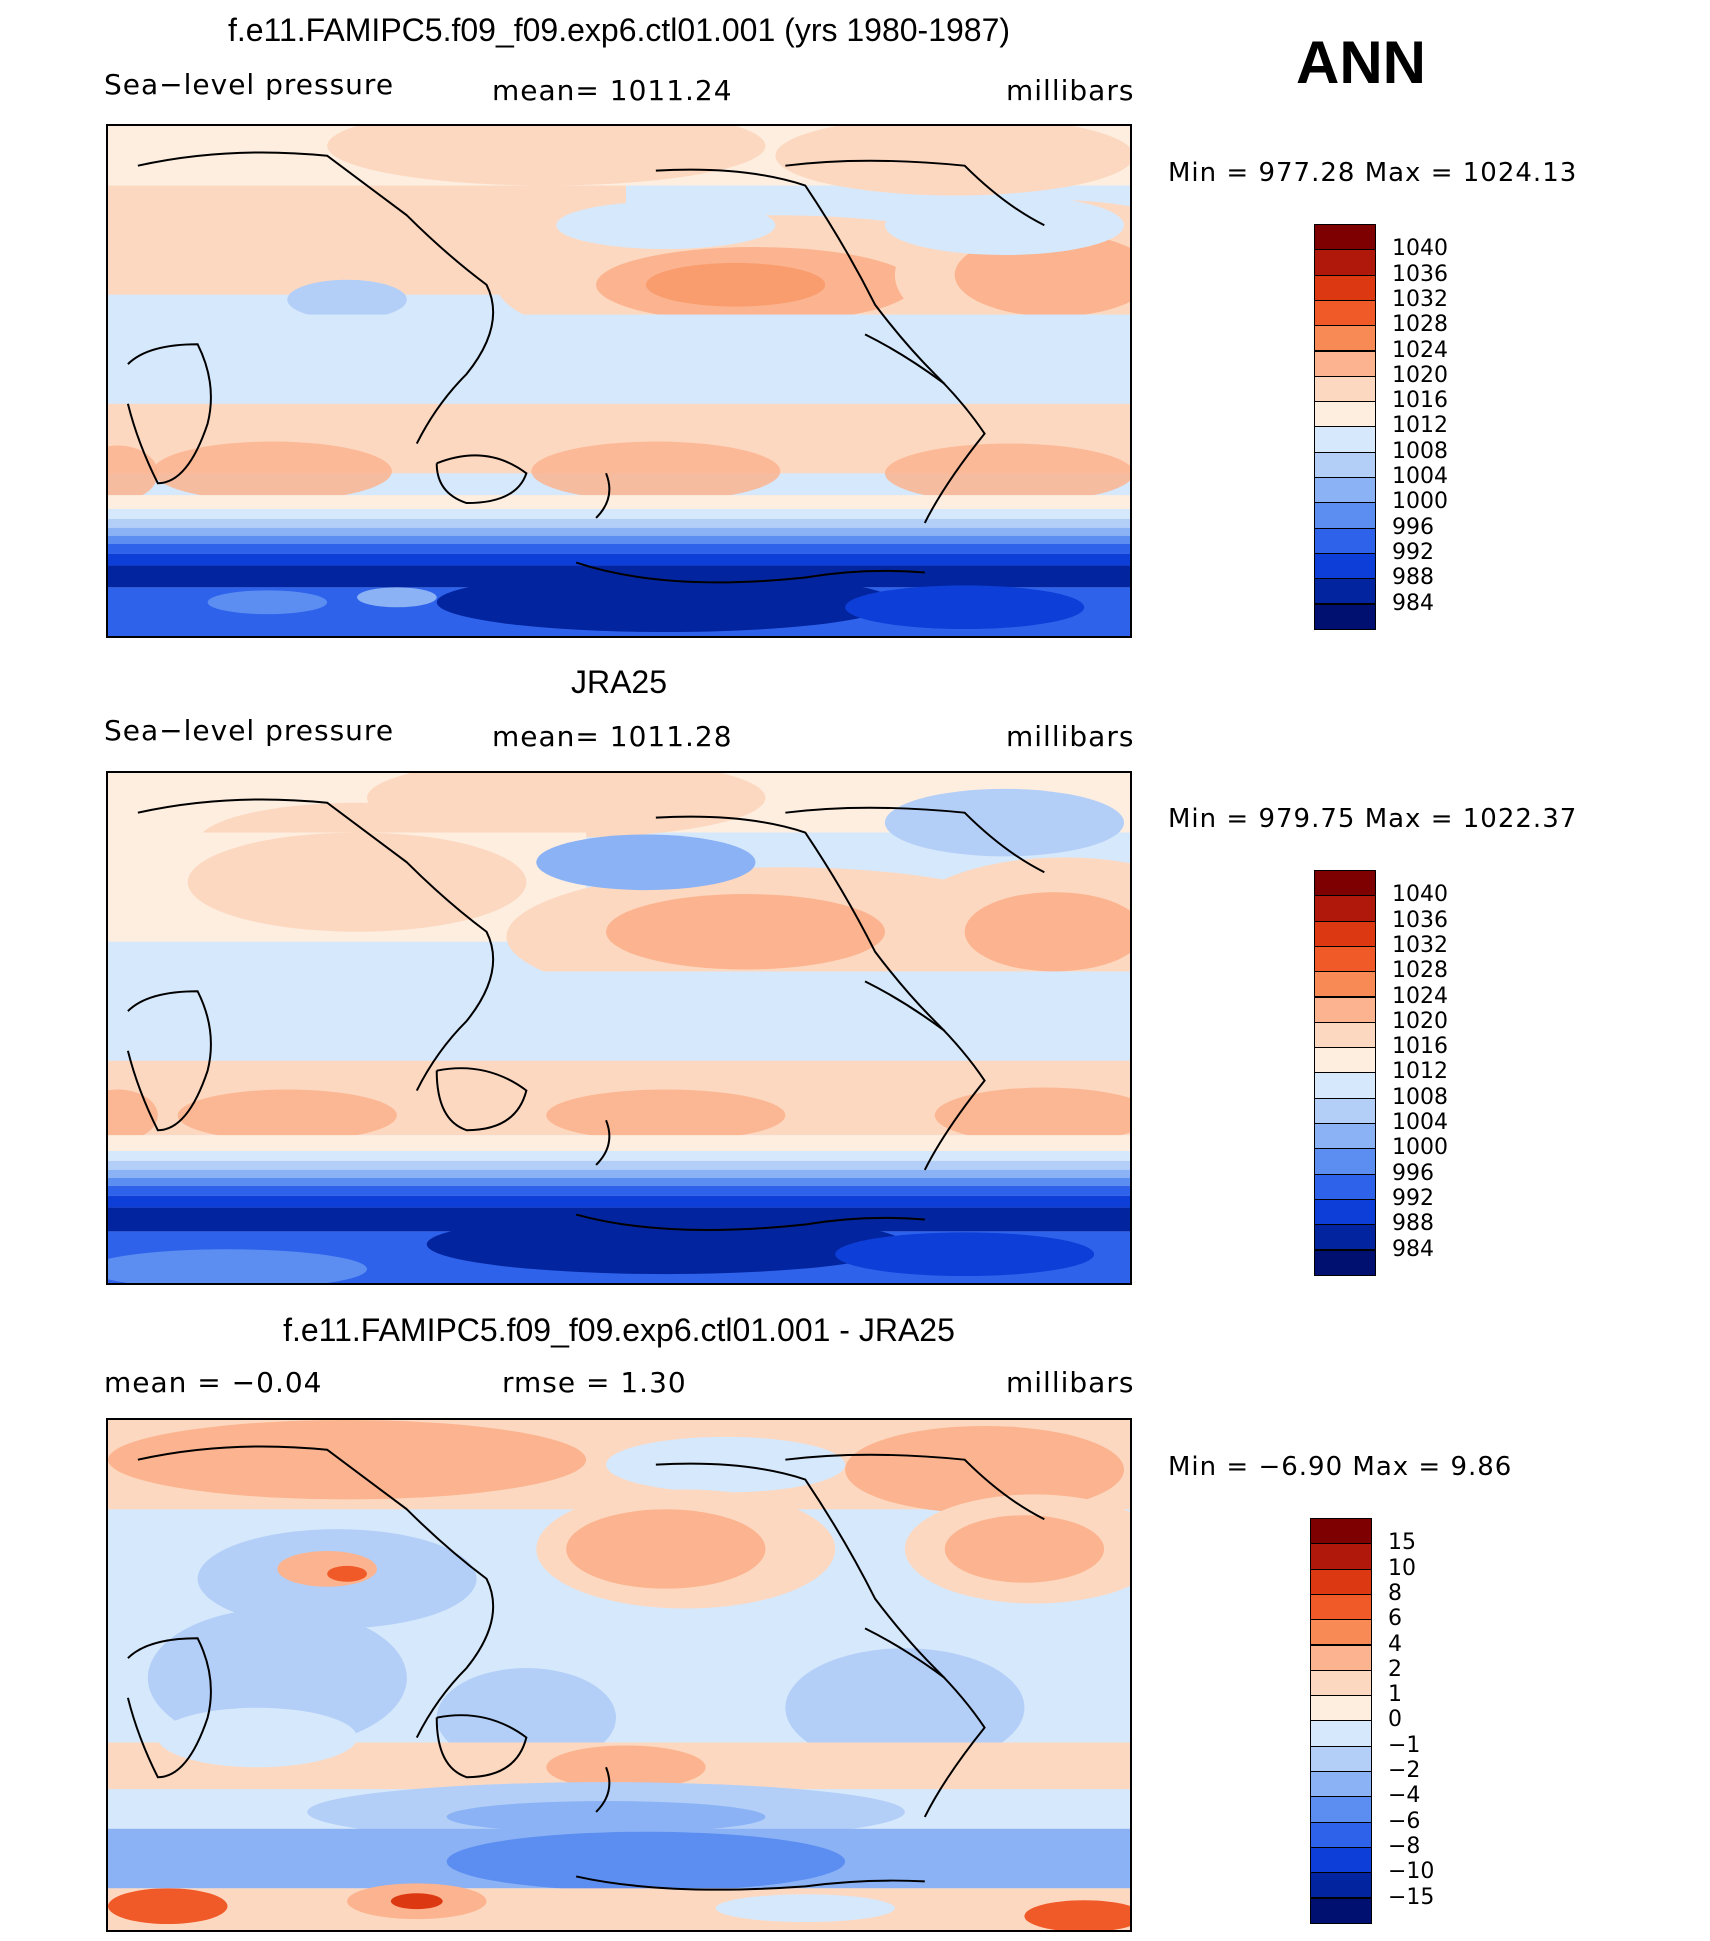 Image resolution: width=1710 pixels, height=1941 pixels. I want to click on panel-1-minmax: Min = 977.28 Max = 1024.13, so click(1373, 173).